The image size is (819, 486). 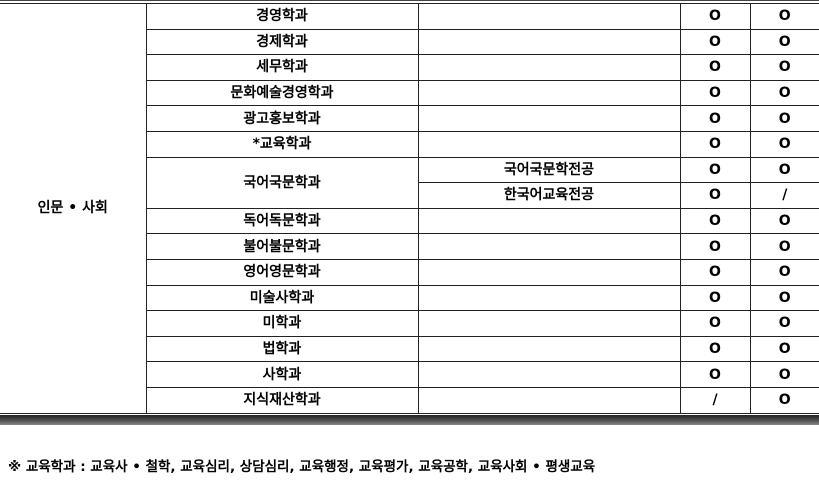 What do you see at coordinates (282, 42) in the screenshot?
I see `major-cell: 경제학과` at bounding box center [282, 42].